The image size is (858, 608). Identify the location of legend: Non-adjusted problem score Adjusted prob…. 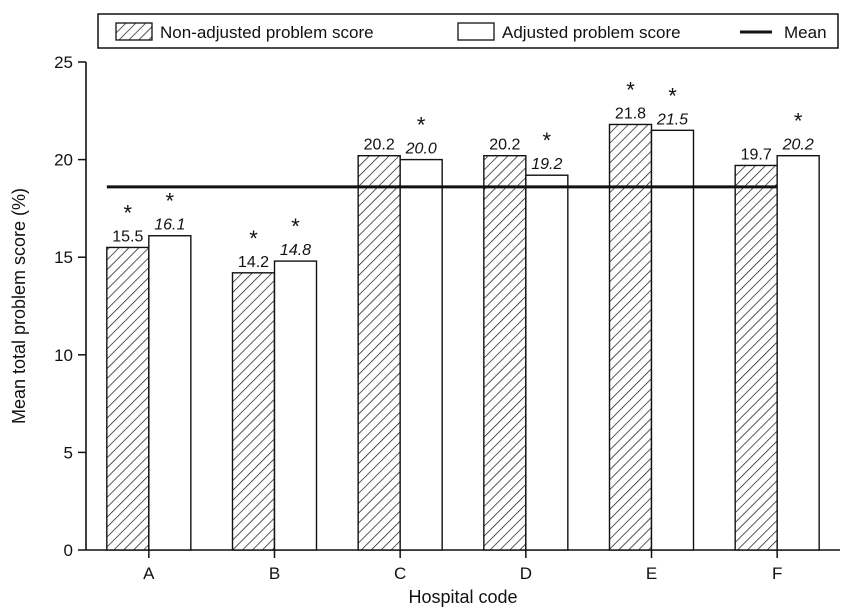
(468, 31).